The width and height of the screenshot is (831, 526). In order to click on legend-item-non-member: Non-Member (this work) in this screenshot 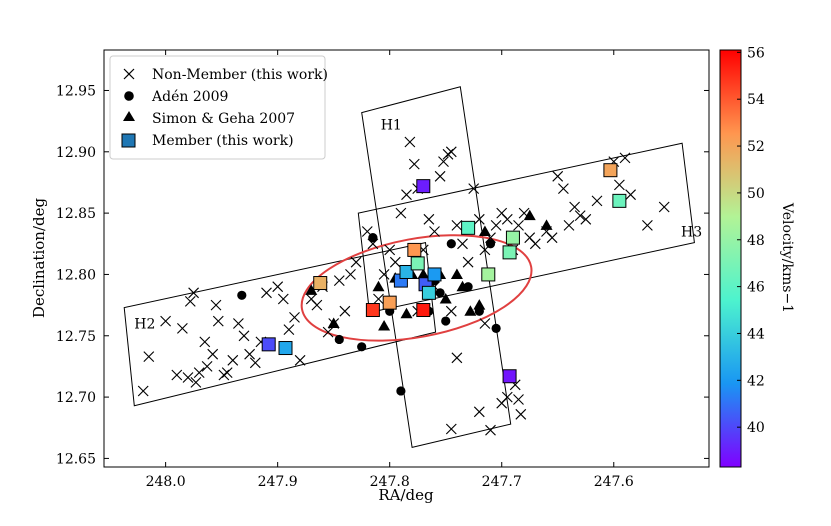, I will do `click(225, 75)`.